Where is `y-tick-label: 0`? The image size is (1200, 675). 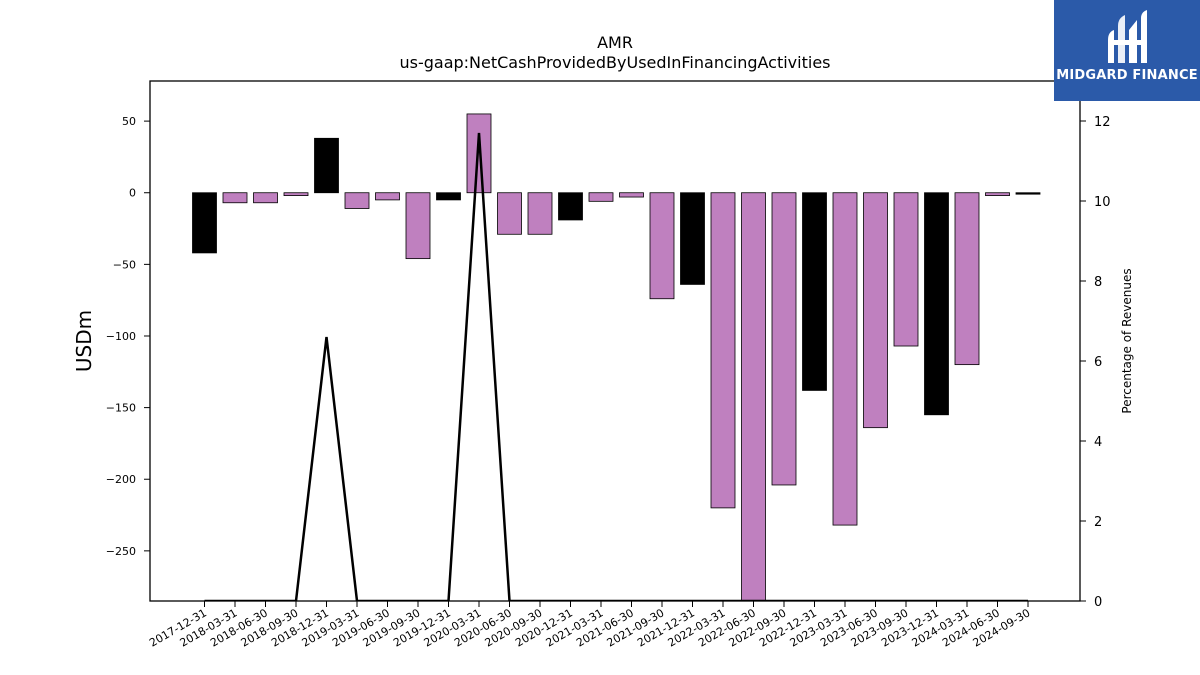
y-tick-label: 0 is located at coordinates (132, 193).